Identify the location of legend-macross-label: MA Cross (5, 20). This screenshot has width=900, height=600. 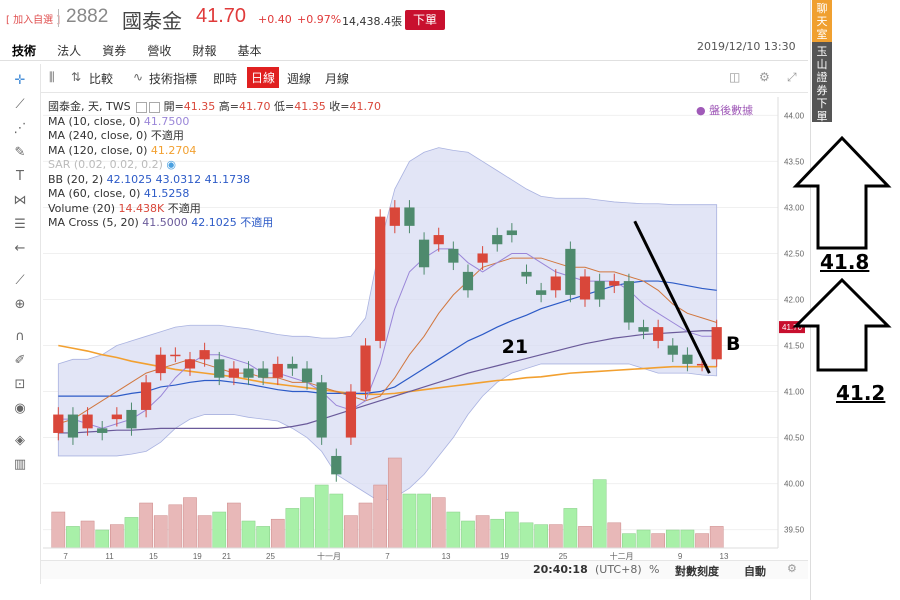
(93, 222).